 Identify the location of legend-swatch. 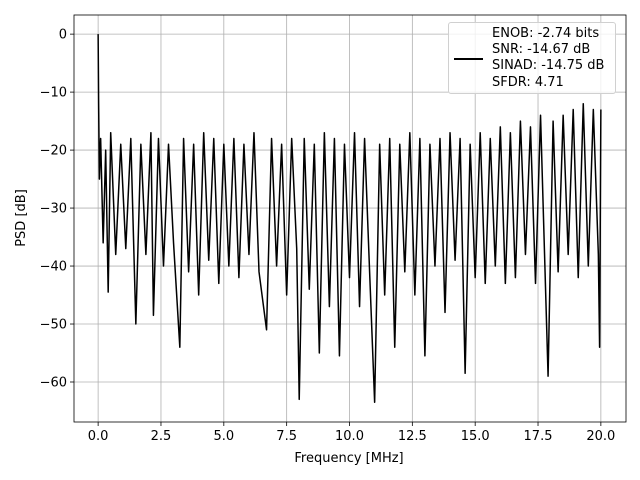
(468, 59).